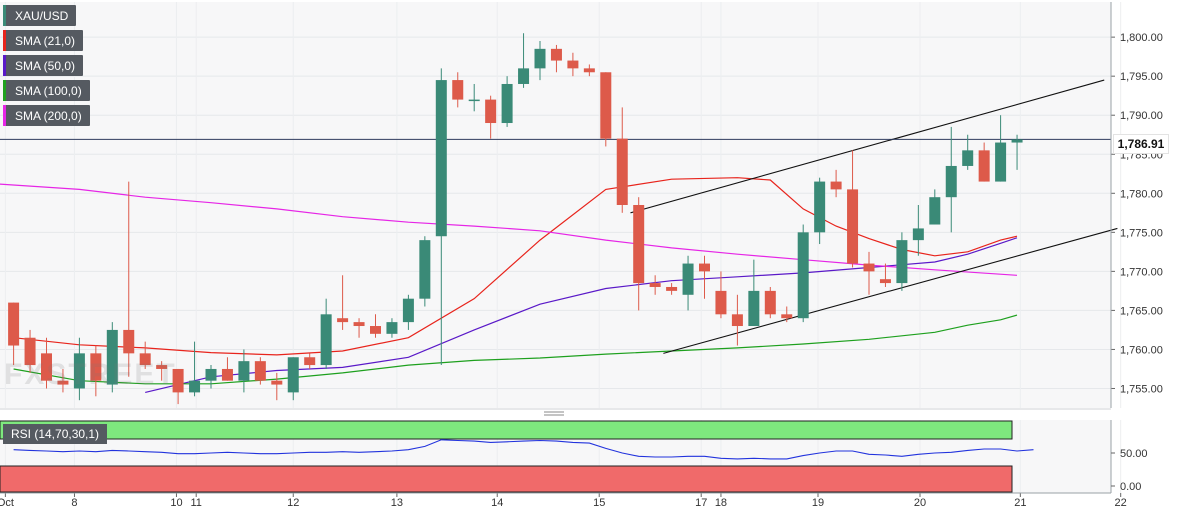  Describe the element at coordinates (46, 90) in the screenshot. I see `legend-sma-100: SMA (100,0)` at that location.